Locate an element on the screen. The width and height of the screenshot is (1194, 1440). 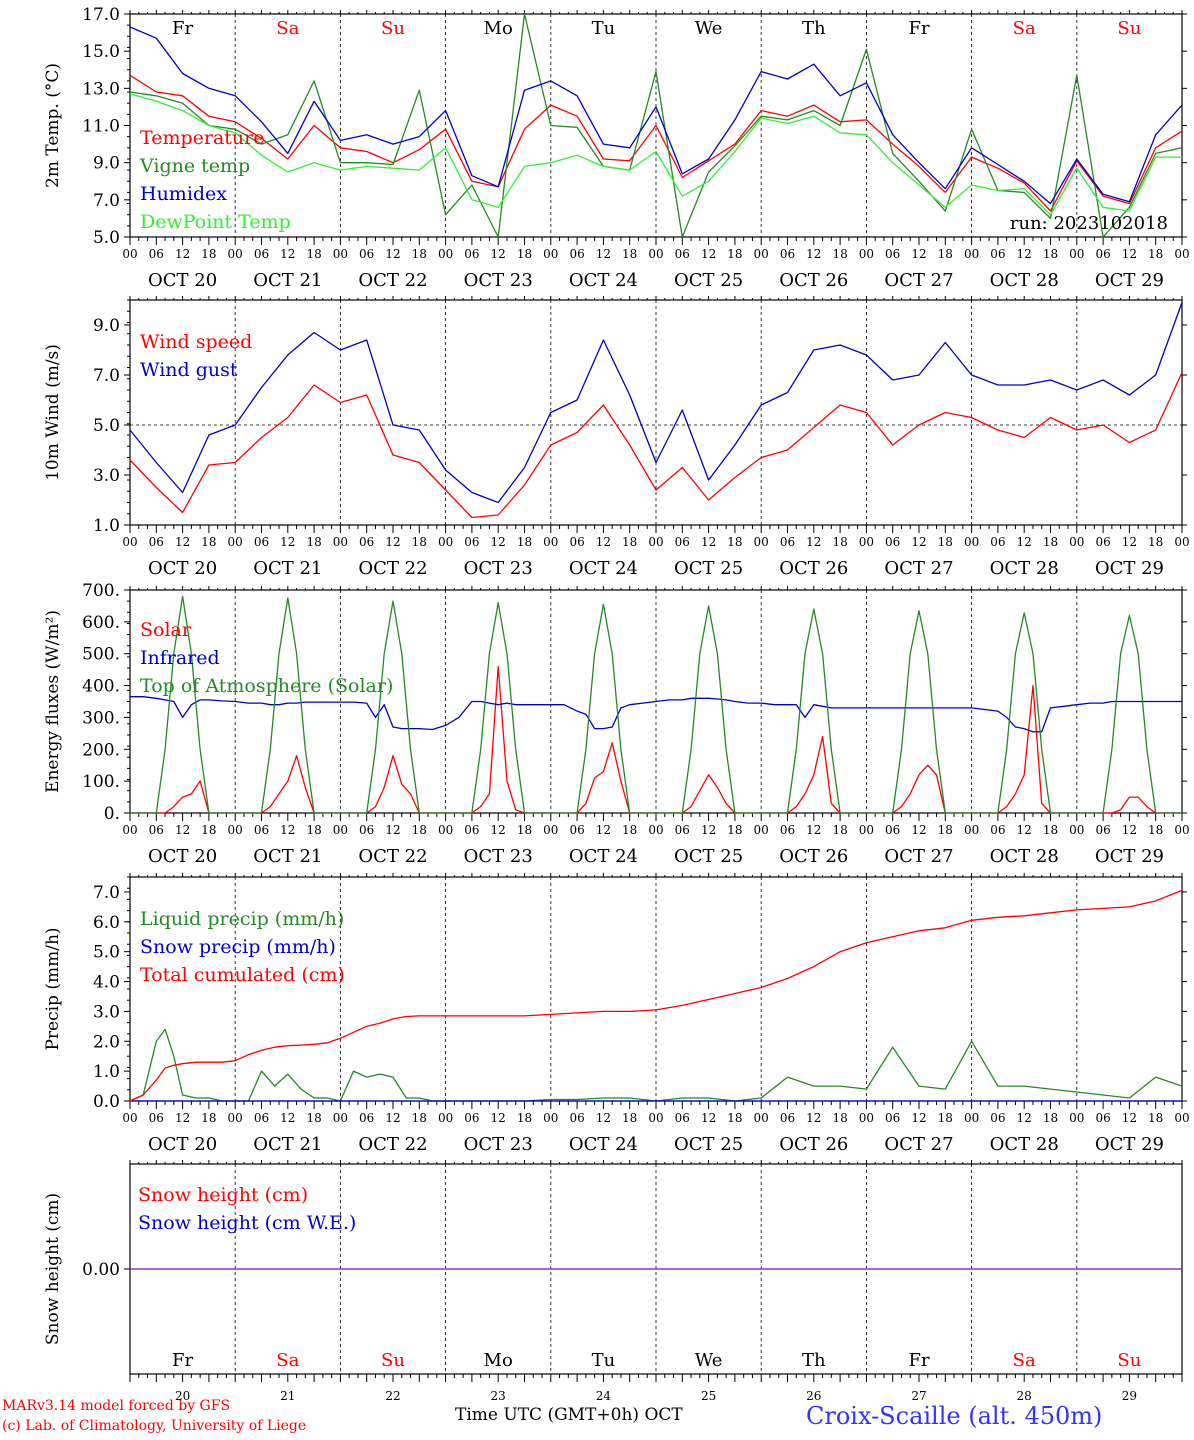
wind-x-date-label: OCT 20 is located at coordinates (182, 568).